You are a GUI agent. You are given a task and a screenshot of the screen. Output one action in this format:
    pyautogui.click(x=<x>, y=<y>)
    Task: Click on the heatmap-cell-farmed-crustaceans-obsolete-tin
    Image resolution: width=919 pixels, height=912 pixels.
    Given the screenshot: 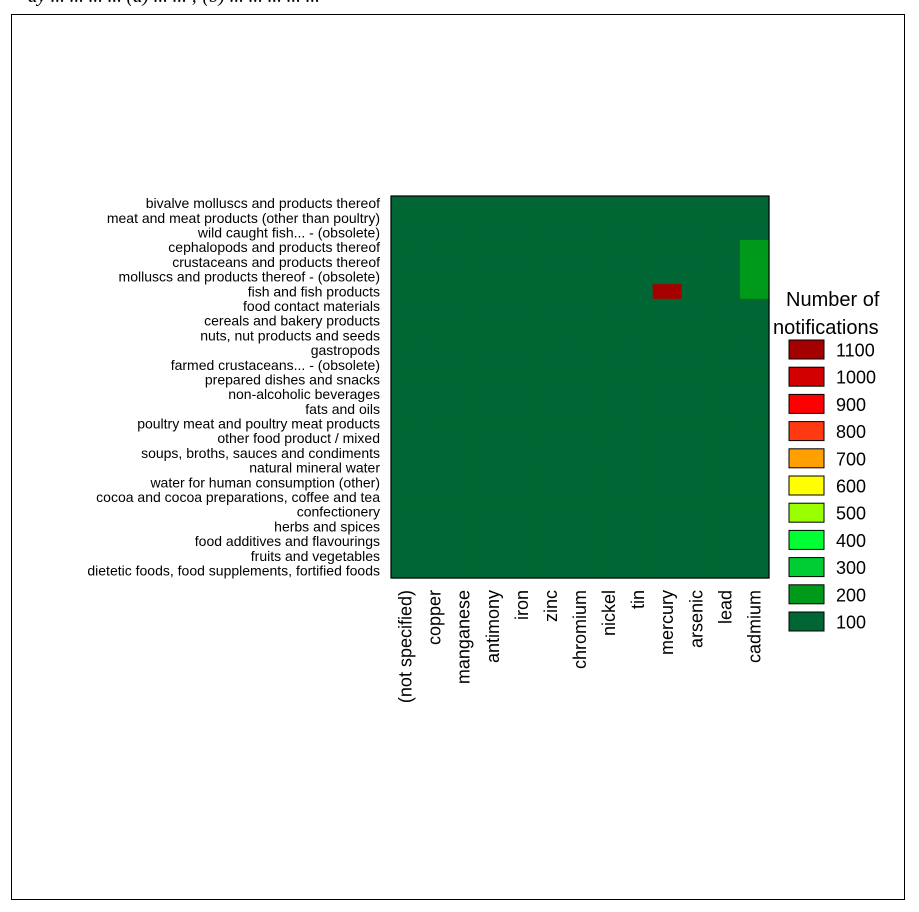 What is the action you would take?
    pyautogui.click(x=638, y=365)
    